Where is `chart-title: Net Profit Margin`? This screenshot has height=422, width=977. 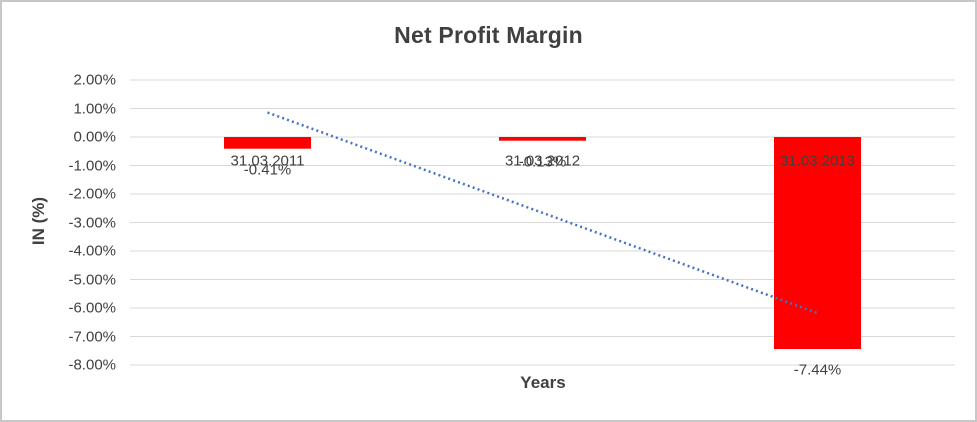 chart-title: Net Profit Margin is located at coordinates (488, 35).